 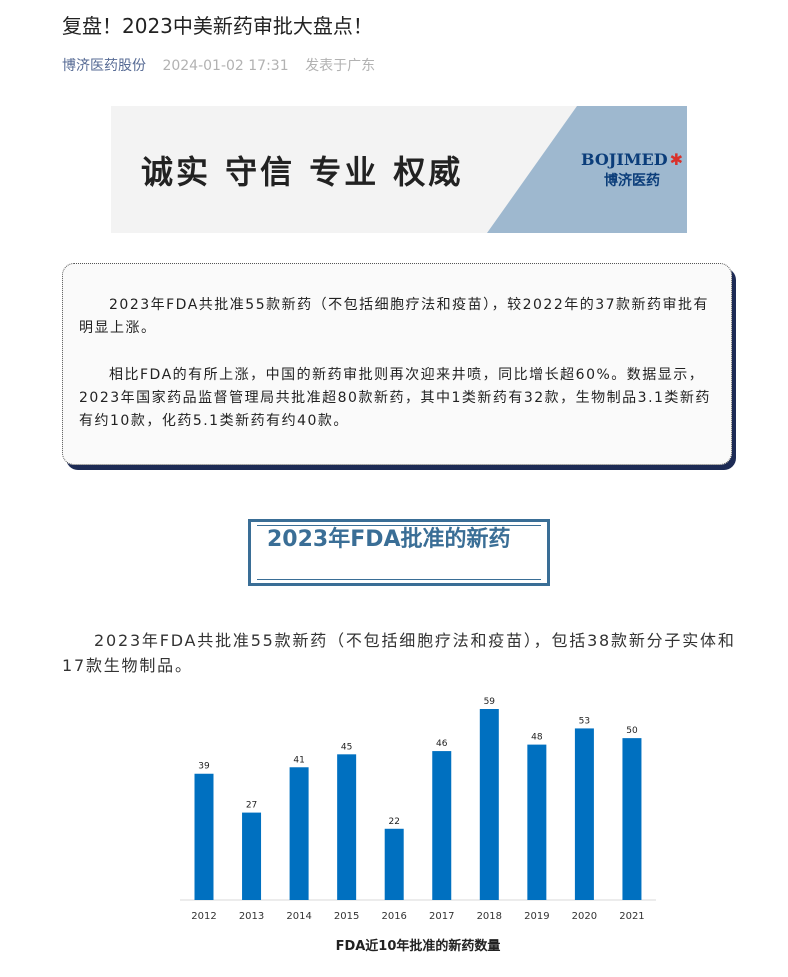 I want to click on logo-row: BOJIMED ✱, so click(x=632, y=160).